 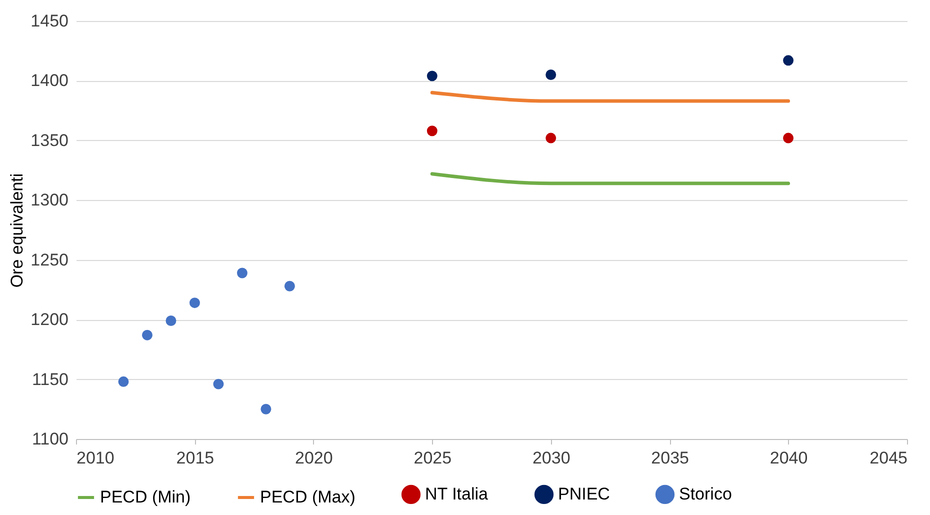 I want to click on y-tick-label: 1100, so click(x=50, y=439).